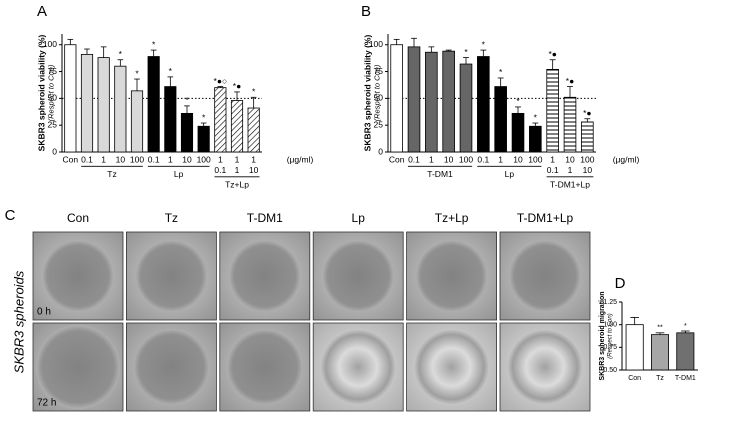 This screenshot has width=732, height=425. I want to click on panel-label: C, so click(10, 215).